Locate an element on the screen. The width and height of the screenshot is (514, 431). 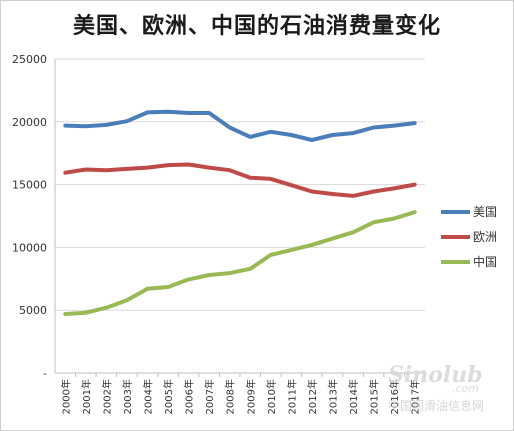
legend-label: 中国 is located at coordinates (485, 261).